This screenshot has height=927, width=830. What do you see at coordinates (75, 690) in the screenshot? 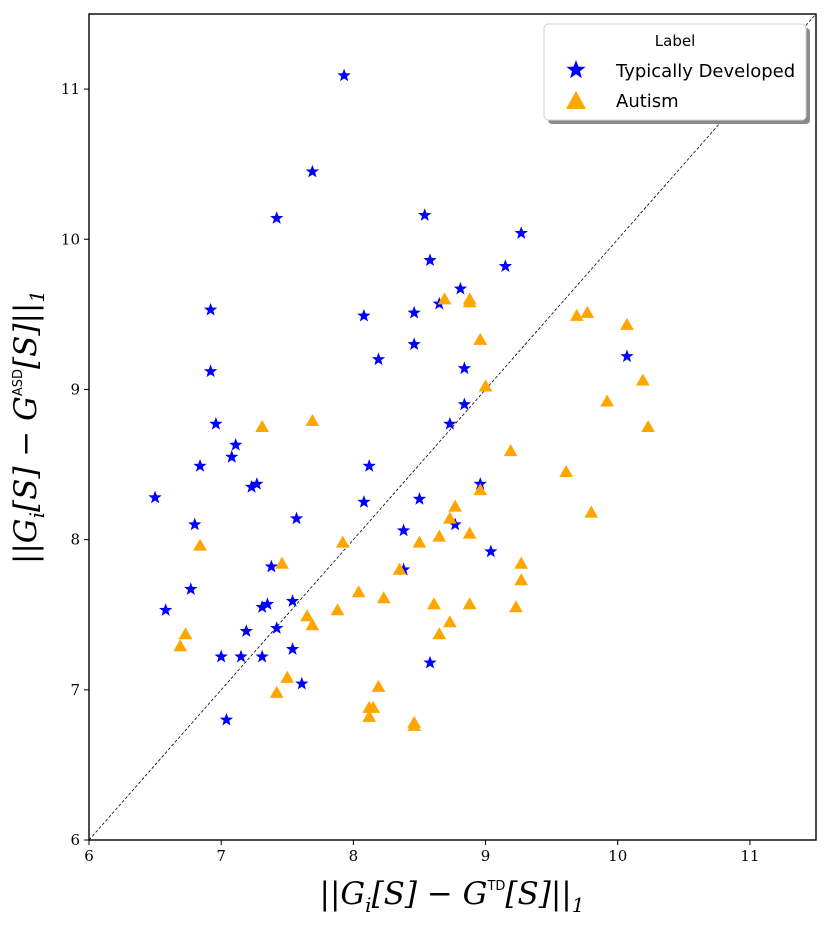
I see `y-tick-label: 7` at bounding box center [75, 690].